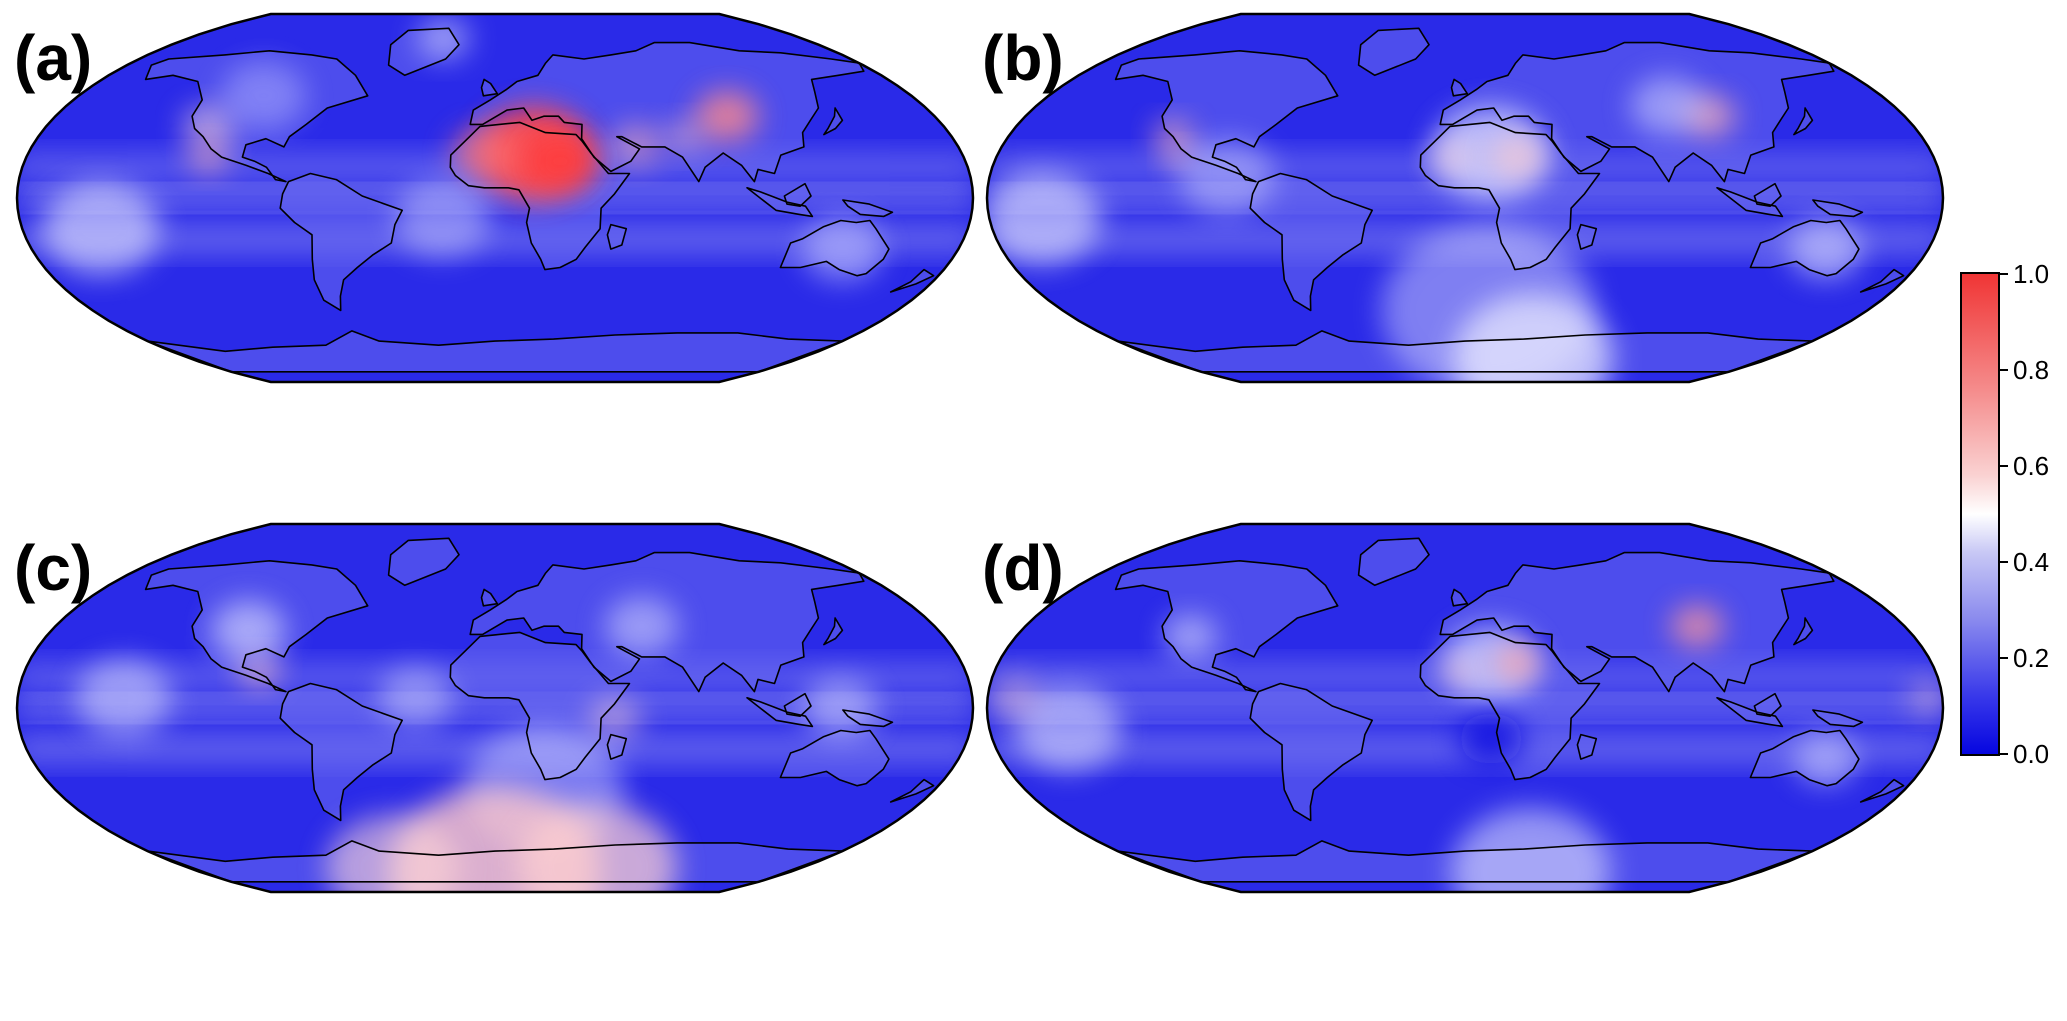 The width and height of the screenshot is (2067, 1021). I want to click on colorbar-gradient, so click(1980, 514).